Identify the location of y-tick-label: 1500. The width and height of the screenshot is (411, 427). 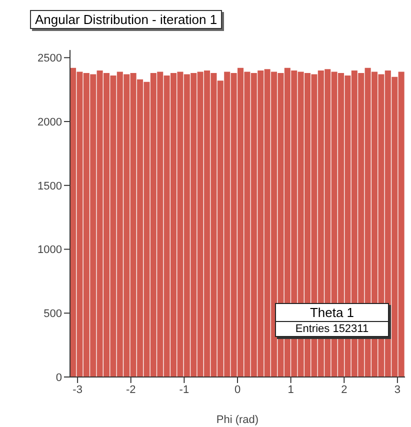
(50, 186).